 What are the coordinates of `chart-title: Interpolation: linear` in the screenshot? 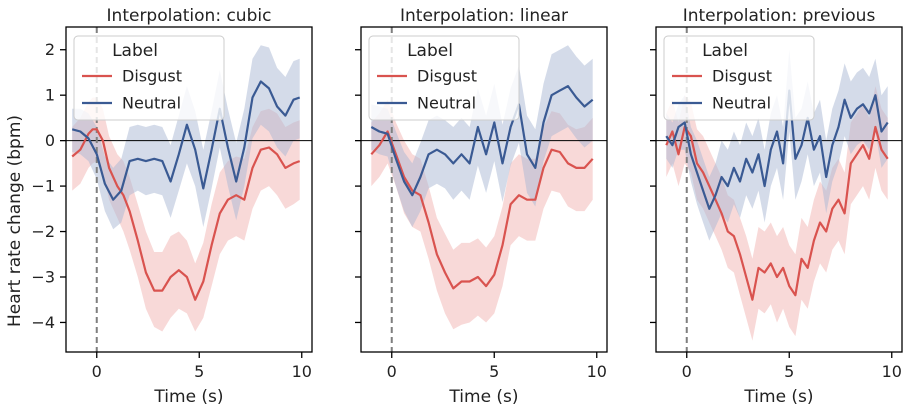 It's located at (484, 16).